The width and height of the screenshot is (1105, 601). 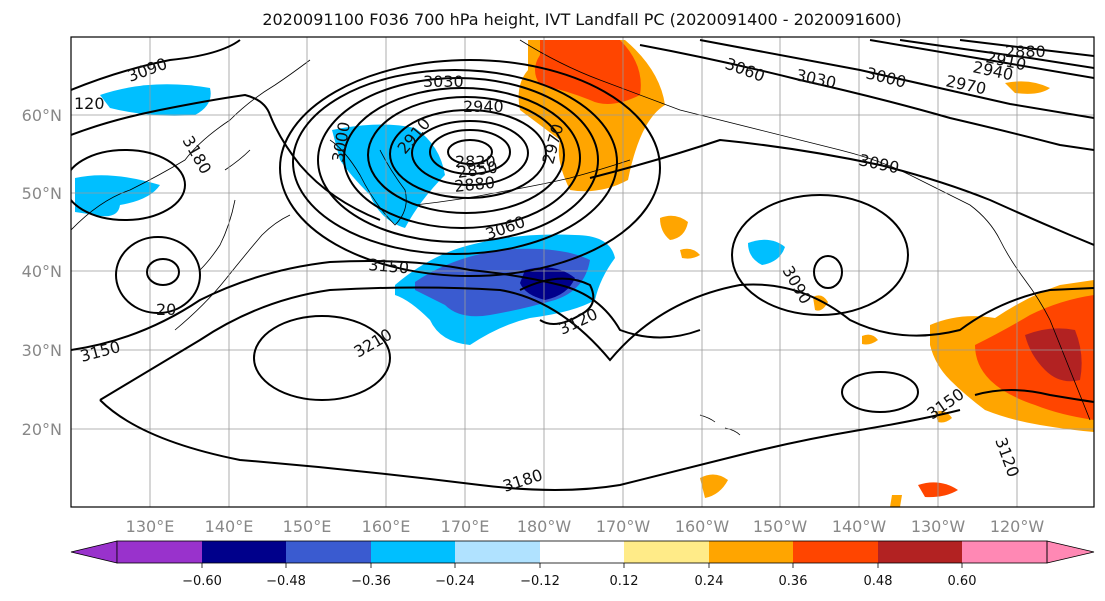 I want to click on contour-label: 3150, so click(x=389, y=266).